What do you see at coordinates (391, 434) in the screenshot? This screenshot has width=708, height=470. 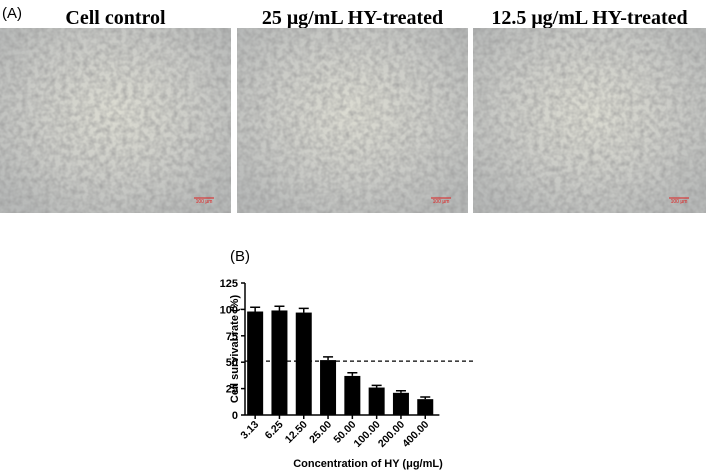 I see `x-tick-label: 200.00` at bounding box center [391, 434].